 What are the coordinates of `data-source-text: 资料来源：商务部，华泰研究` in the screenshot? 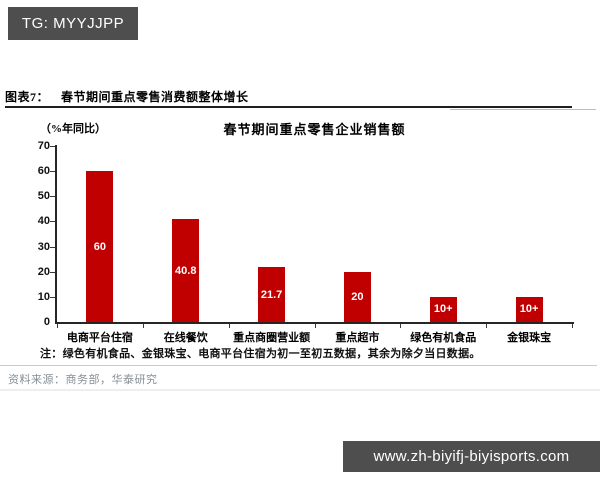 It's located at (83, 380).